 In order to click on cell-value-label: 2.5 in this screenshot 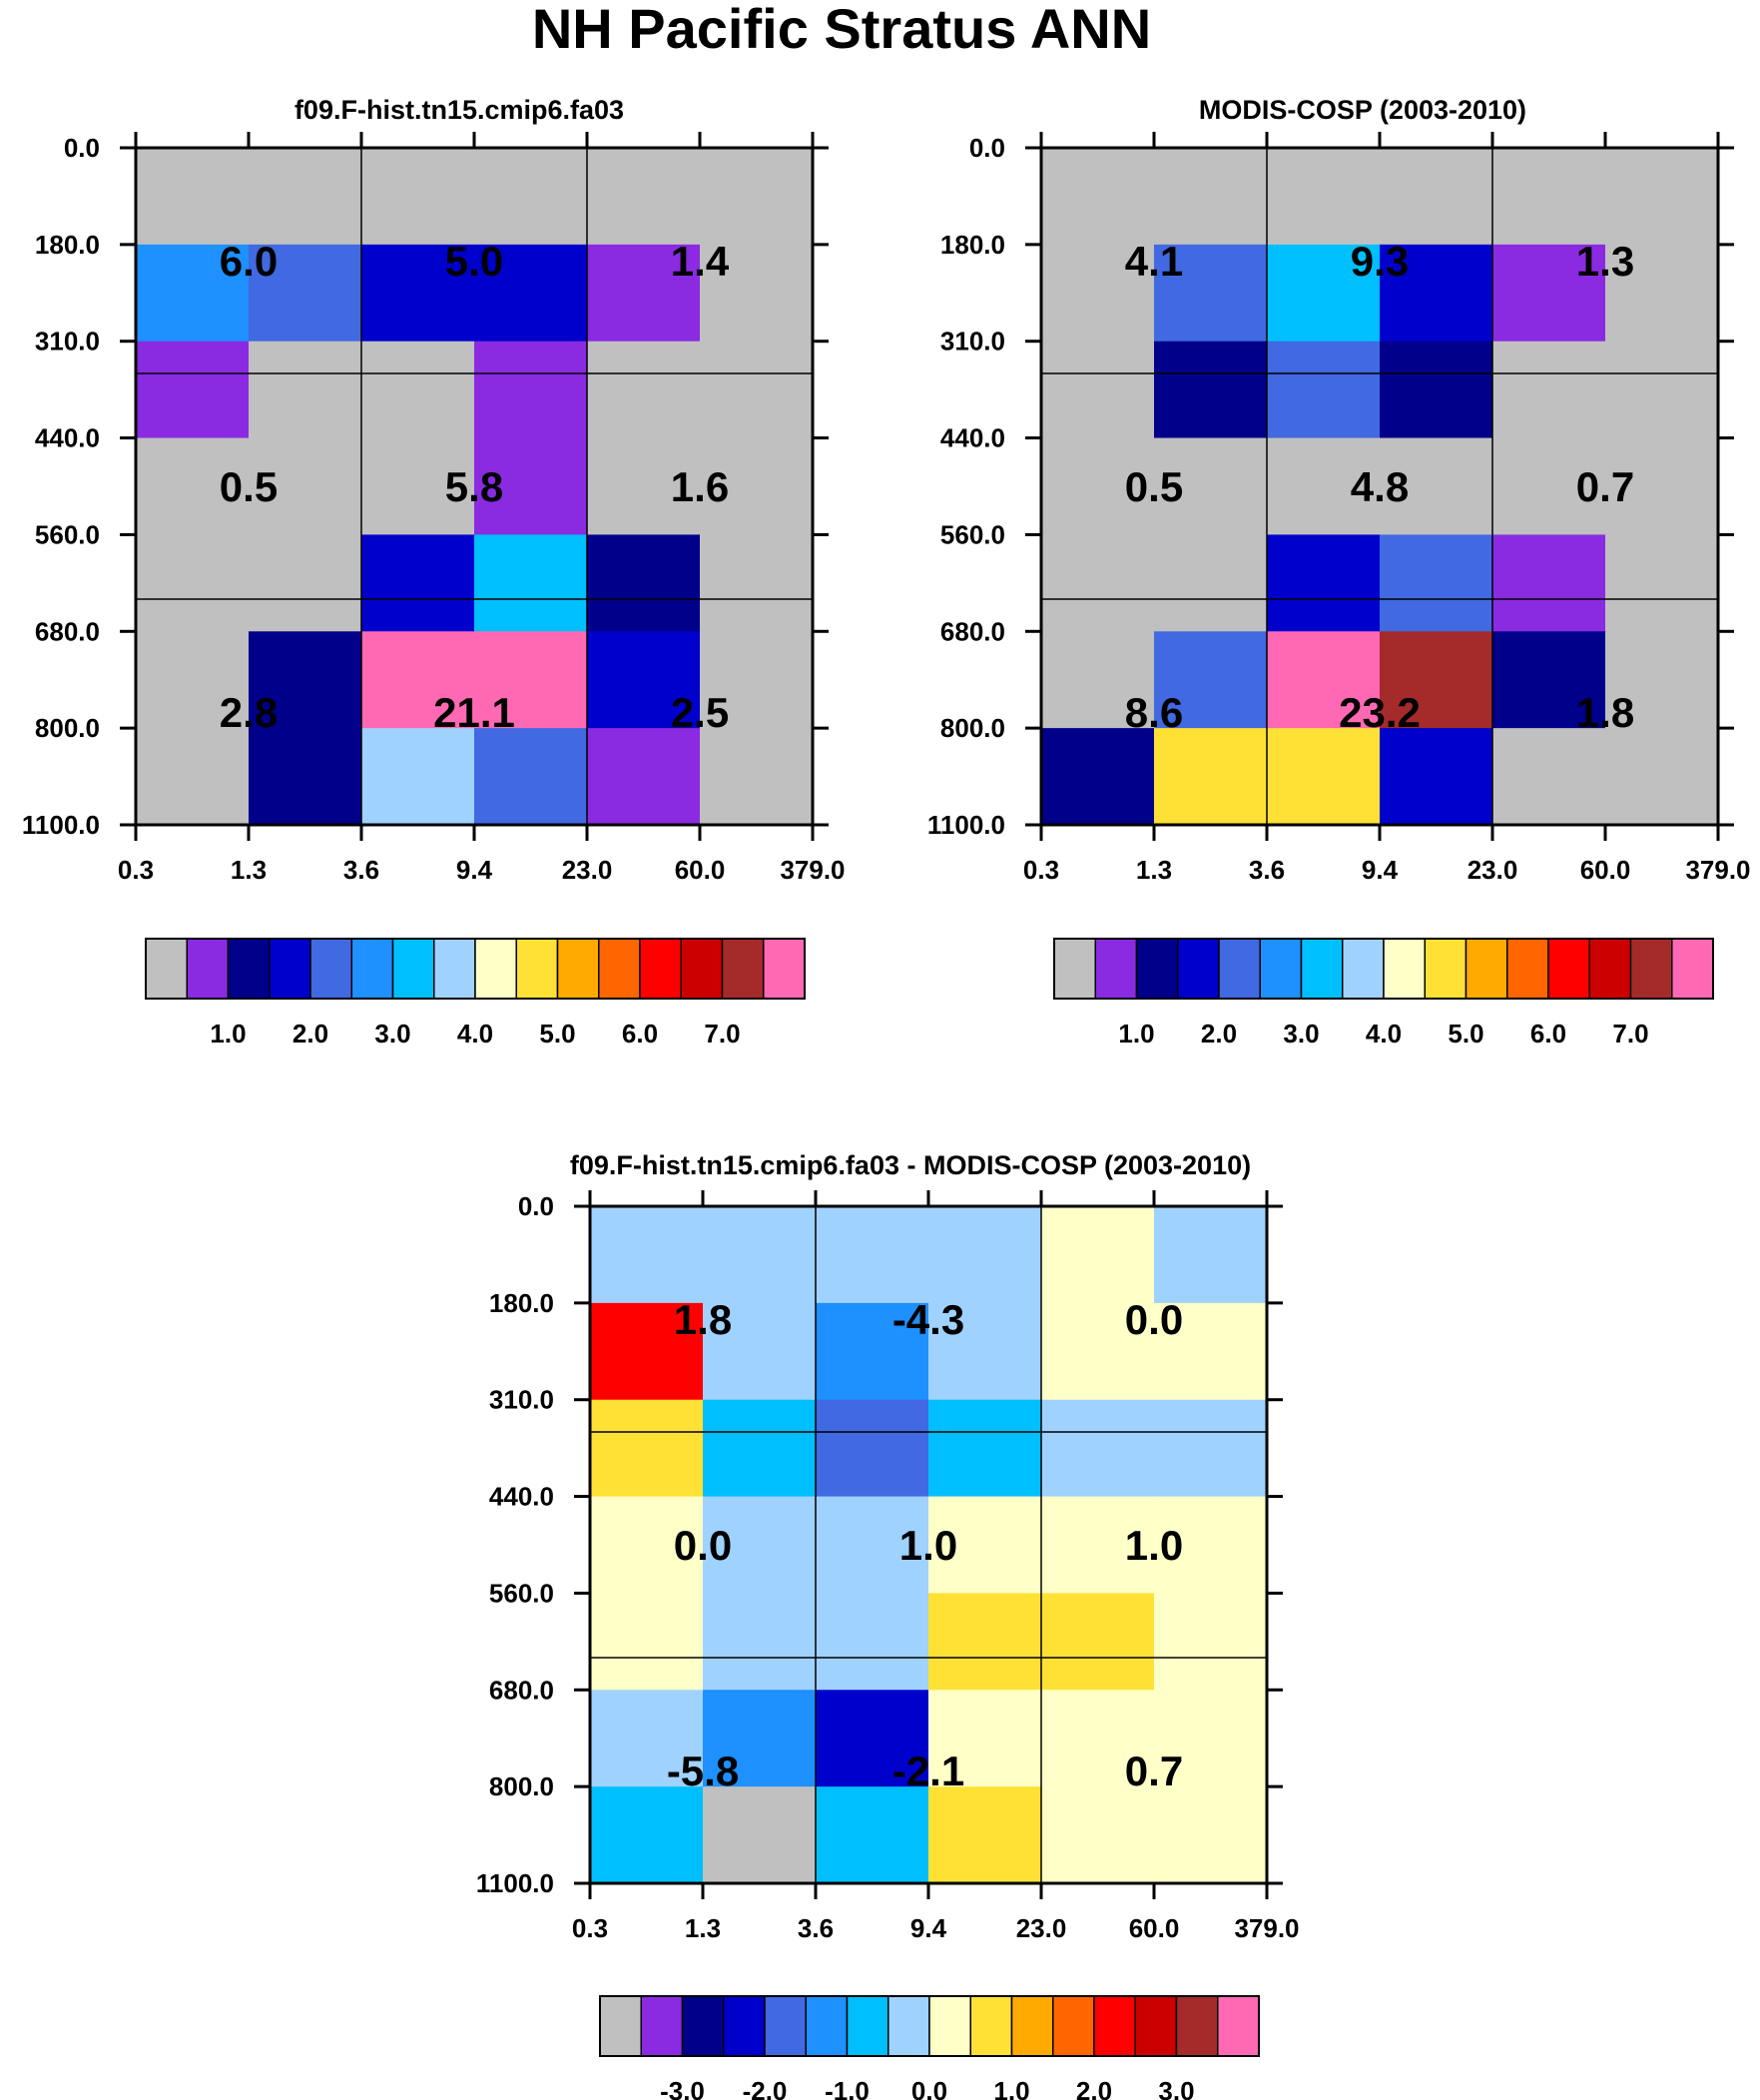, I will do `click(700, 712)`.